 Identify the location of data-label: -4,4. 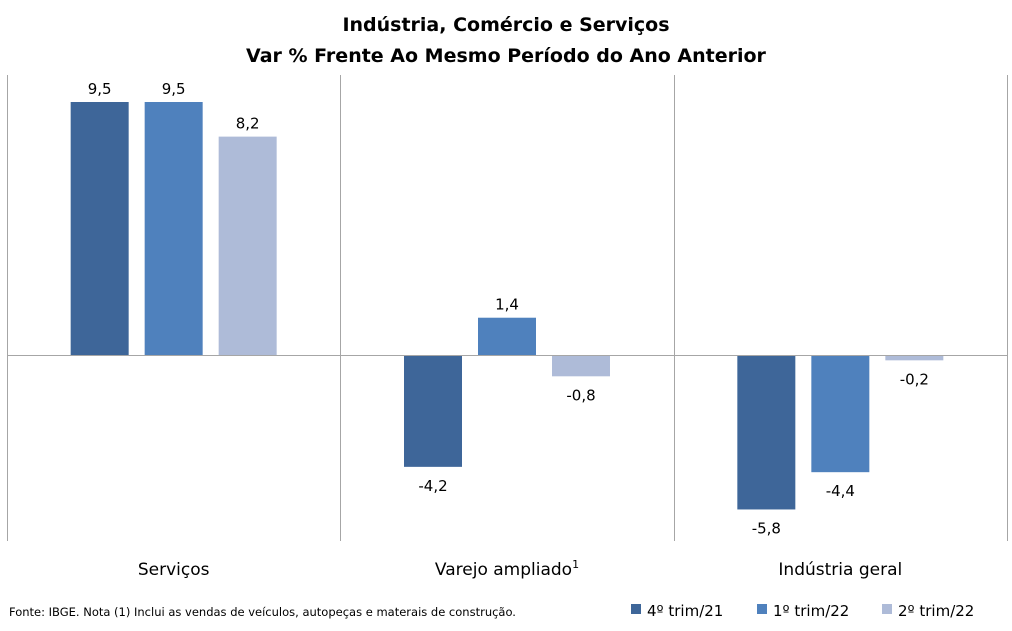
(840, 491).